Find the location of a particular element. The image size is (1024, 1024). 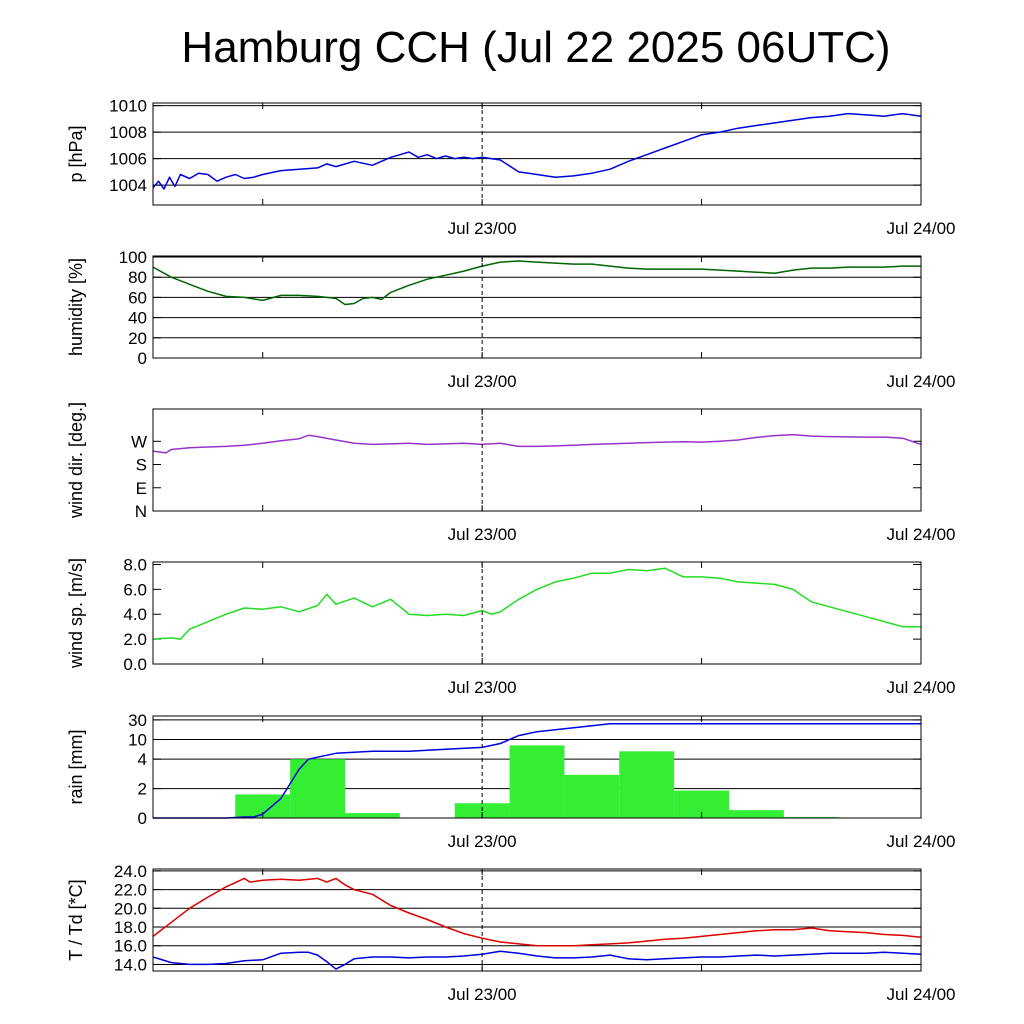

y-tick-label: 30 is located at coordinates (137, 720).